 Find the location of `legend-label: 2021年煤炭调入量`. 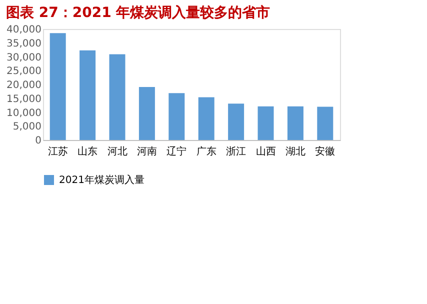

legend-label: 2021年煤炭调入量 is located at coordinates (101, 180).